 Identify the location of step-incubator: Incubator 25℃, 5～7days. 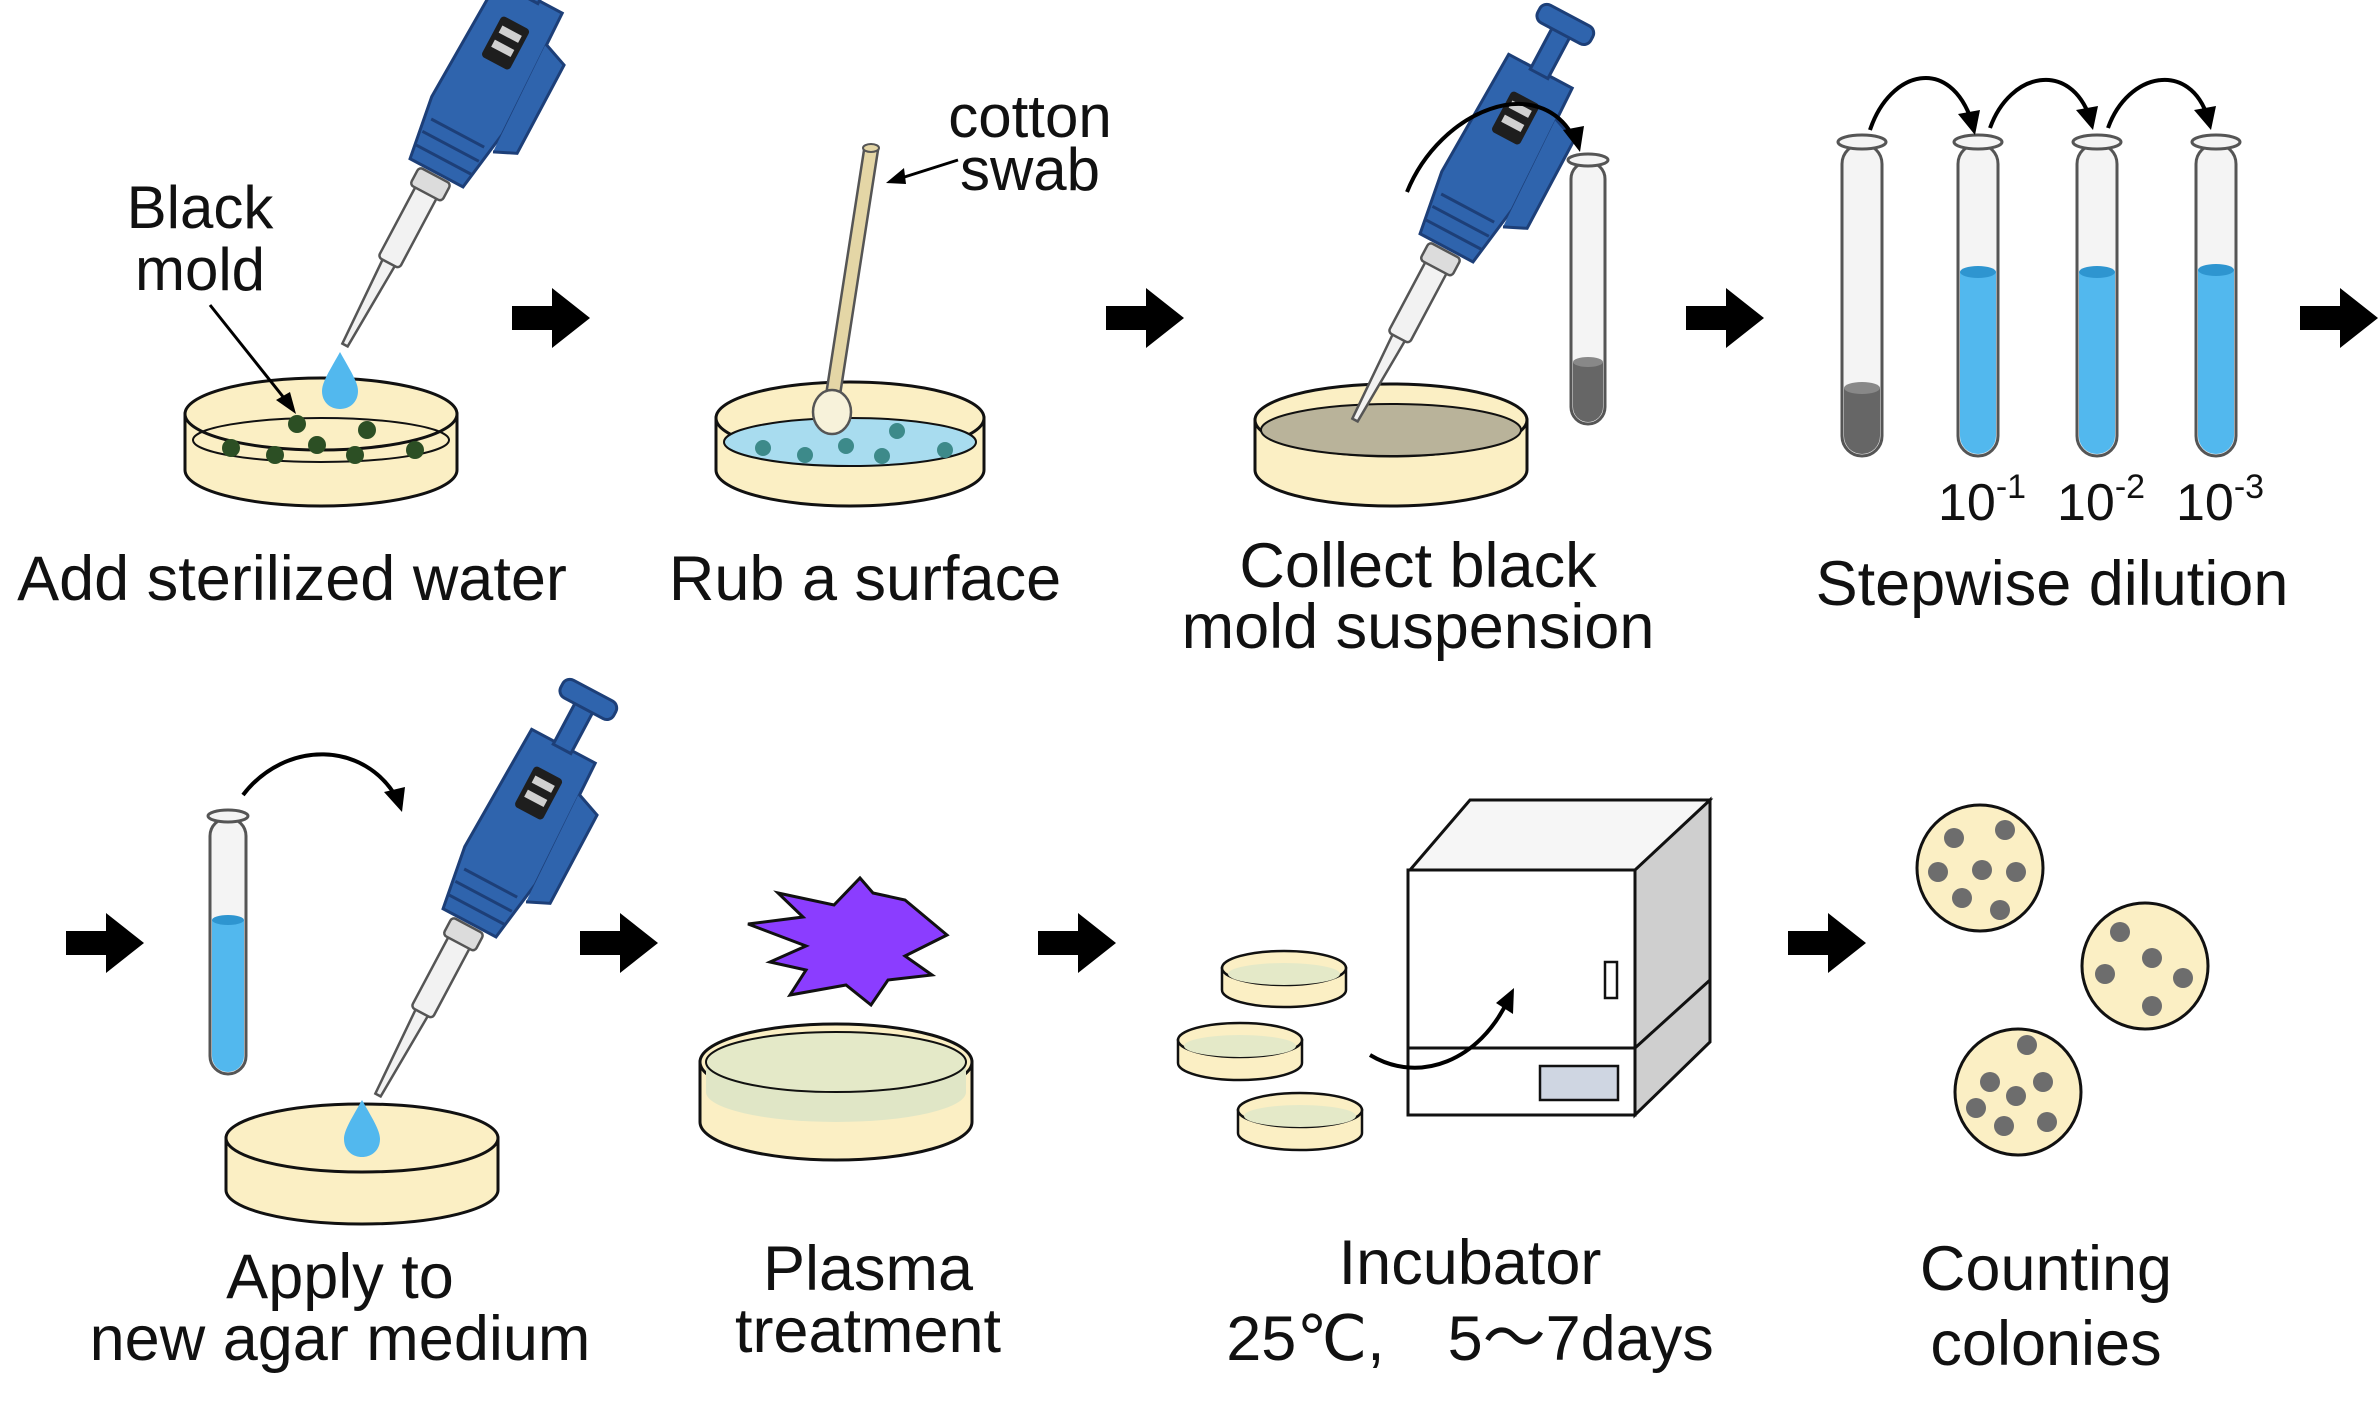
(1445, 1085).